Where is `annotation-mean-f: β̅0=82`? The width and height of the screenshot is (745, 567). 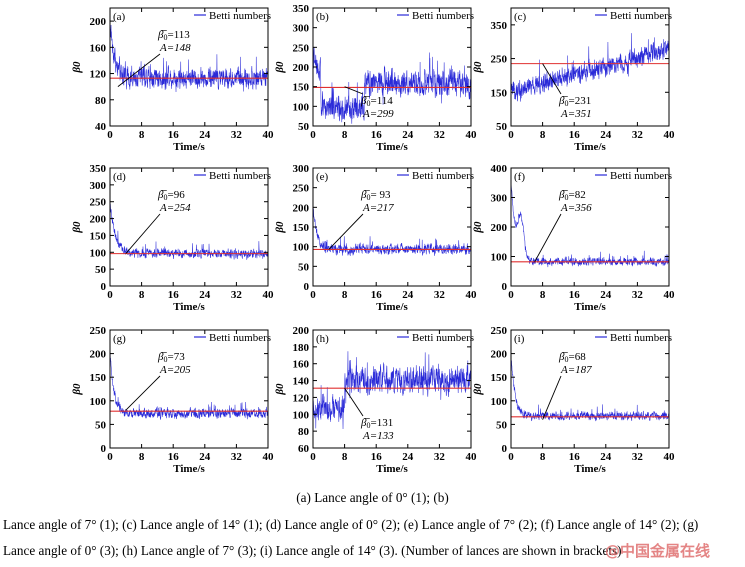
annotation-mean-f: β̅0=82 is located at coordinates (572, 195).